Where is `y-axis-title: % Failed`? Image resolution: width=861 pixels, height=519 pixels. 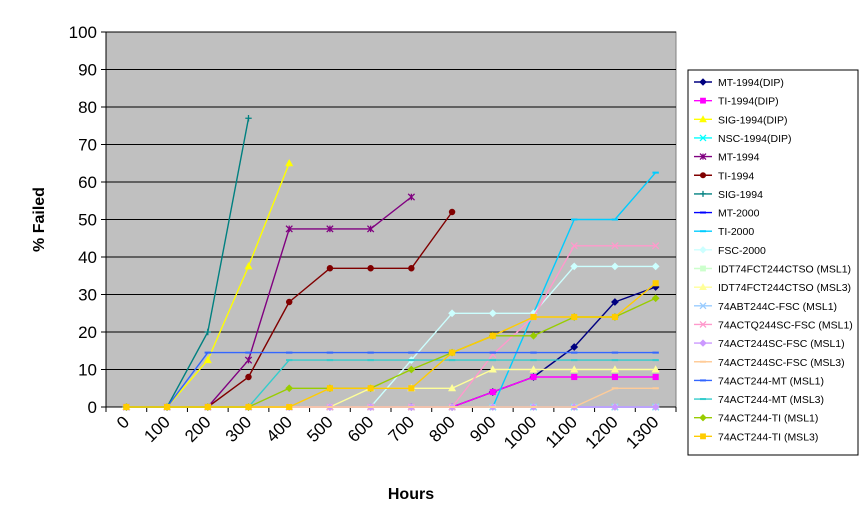 y-axis-title: % Failed is located at coordinates (39, 219).